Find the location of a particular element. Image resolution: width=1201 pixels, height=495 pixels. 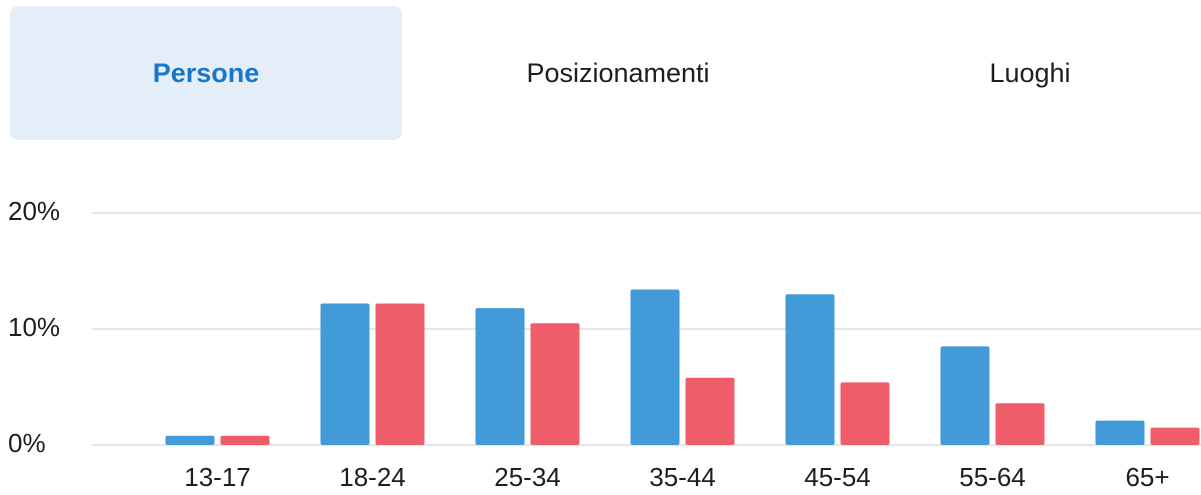

x-tick-label: 45-54 is located at coordinates (837, 477).